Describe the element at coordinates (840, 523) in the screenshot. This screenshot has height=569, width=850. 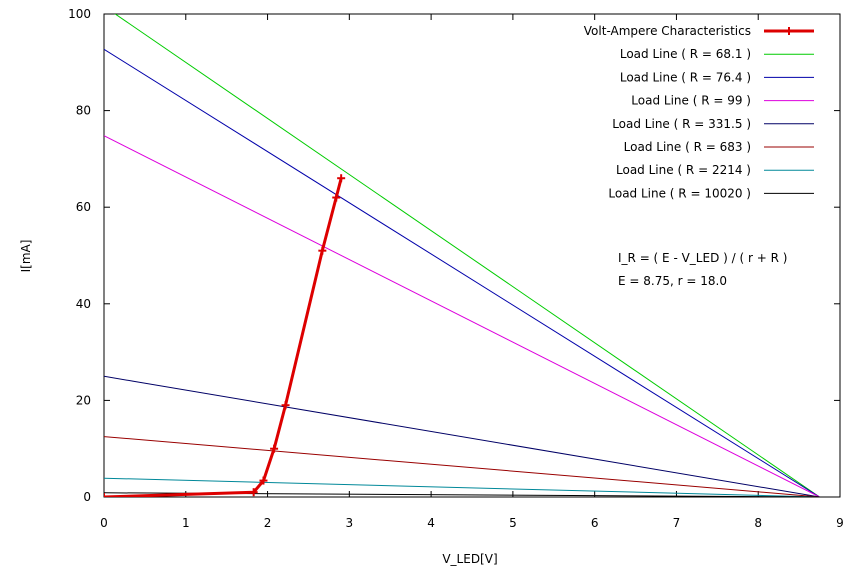
I see `x-tick-label: 9` at that location.